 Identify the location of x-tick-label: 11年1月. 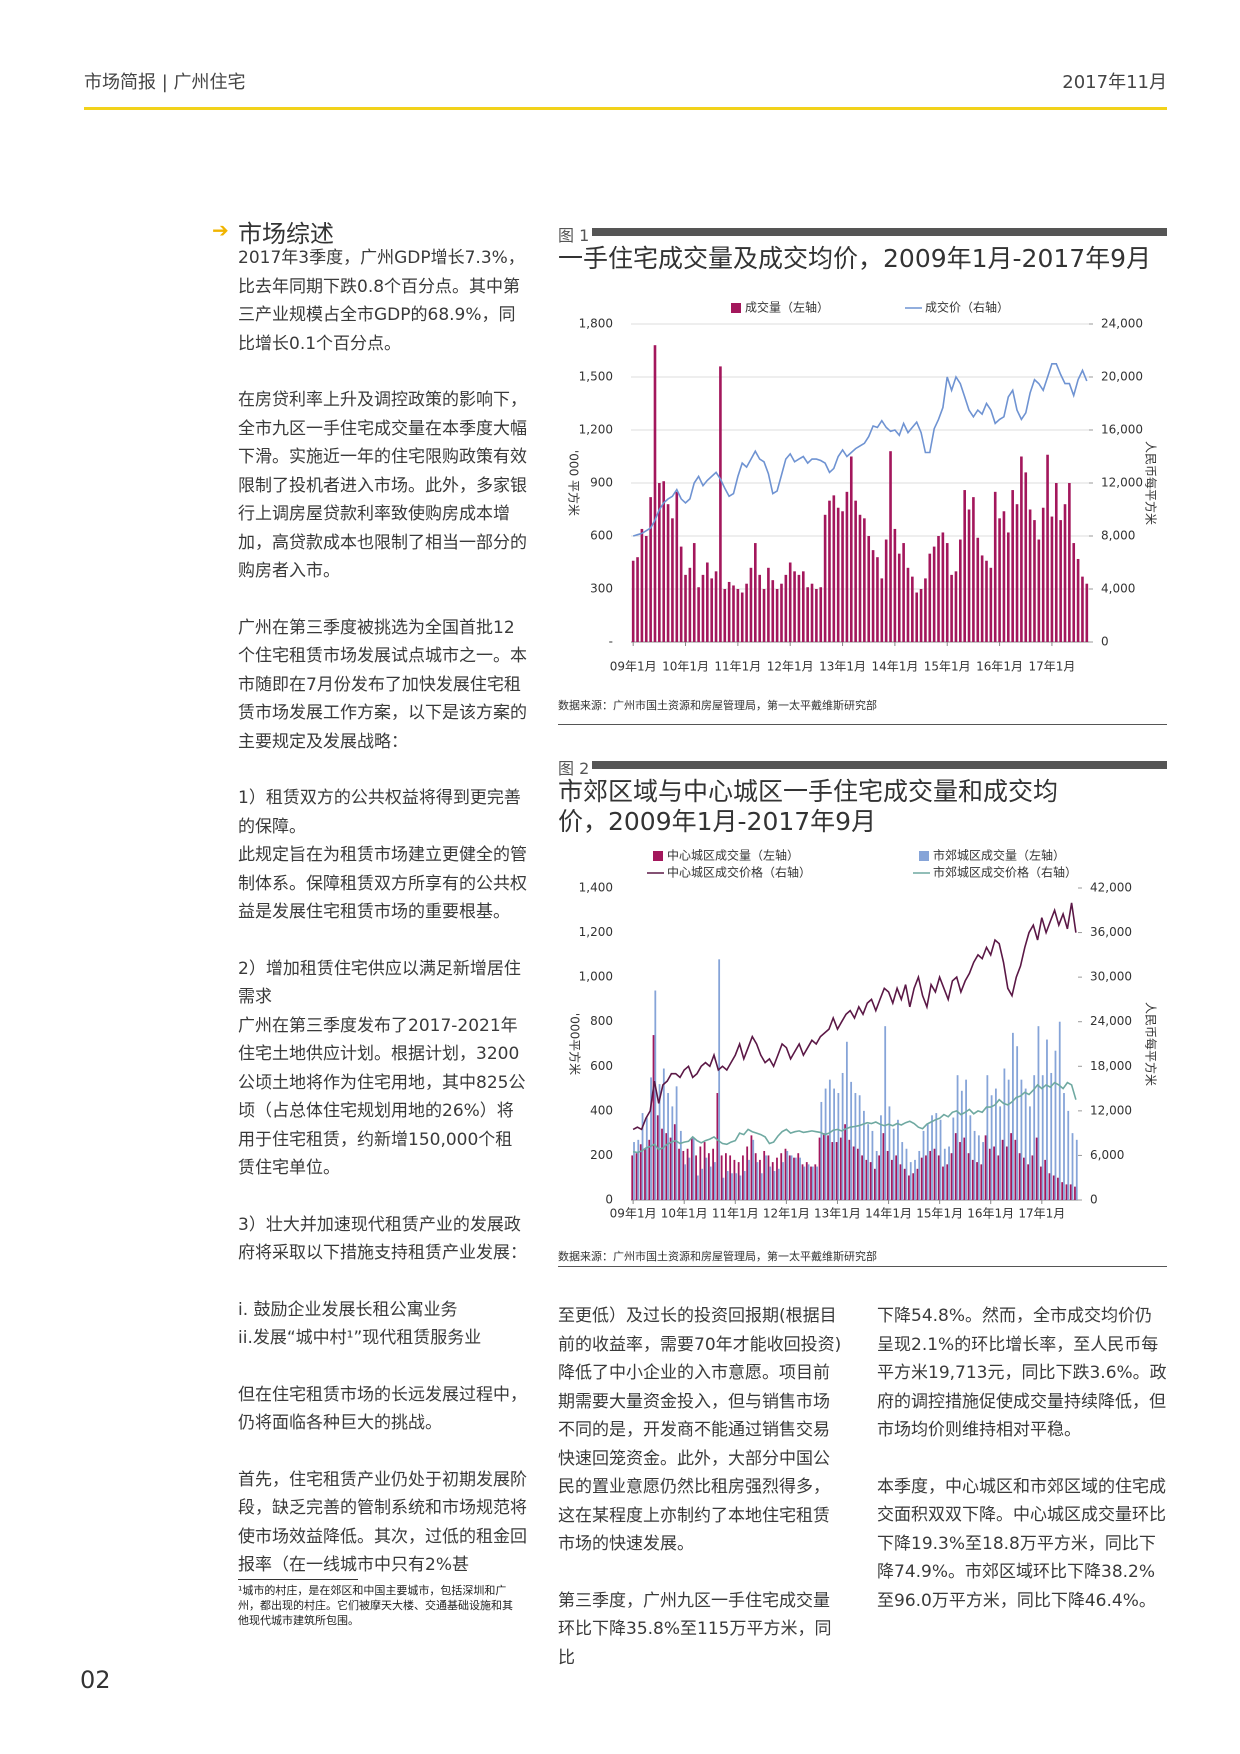
(737, 667).